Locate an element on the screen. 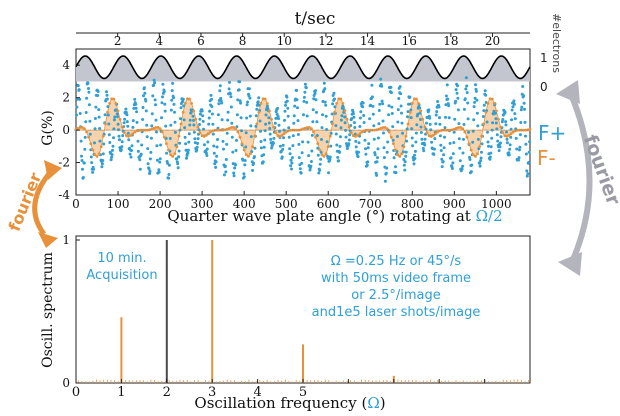 This screenshot has height=416, width=620. top-axis-title: t/sec is located at coordinates (315, 19).